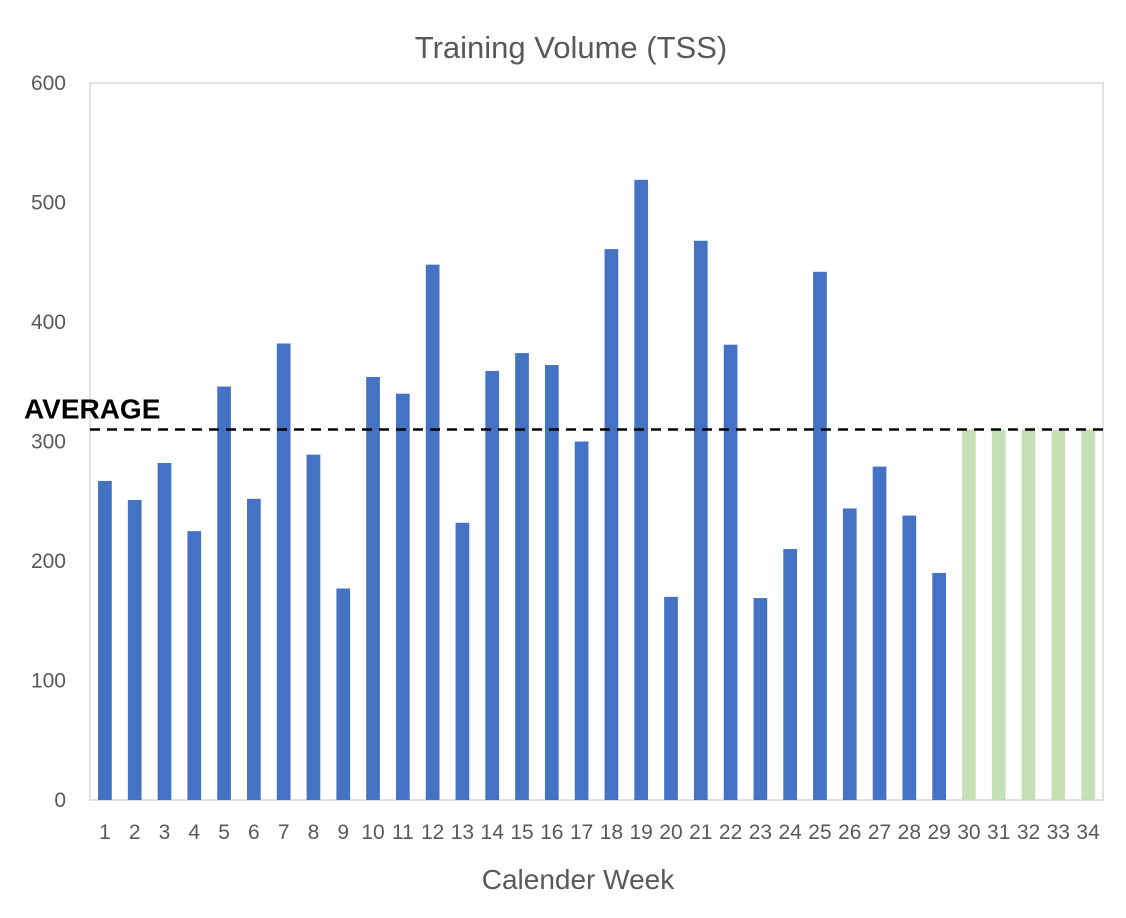  What do you see at coordinates (1058, 832) in the screenshot?
I see `x-tick-label: 33` at bounding box center [1058, 832].